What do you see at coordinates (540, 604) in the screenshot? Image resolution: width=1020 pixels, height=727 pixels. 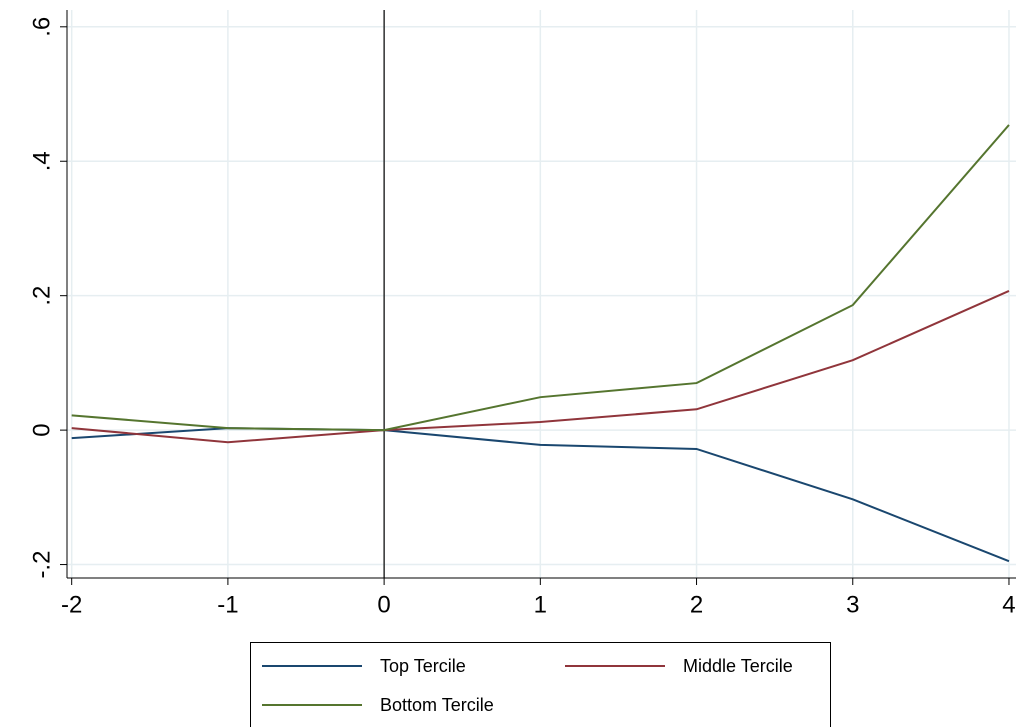 I see `x-tick-label: 1` at bounding box center [540, 604].